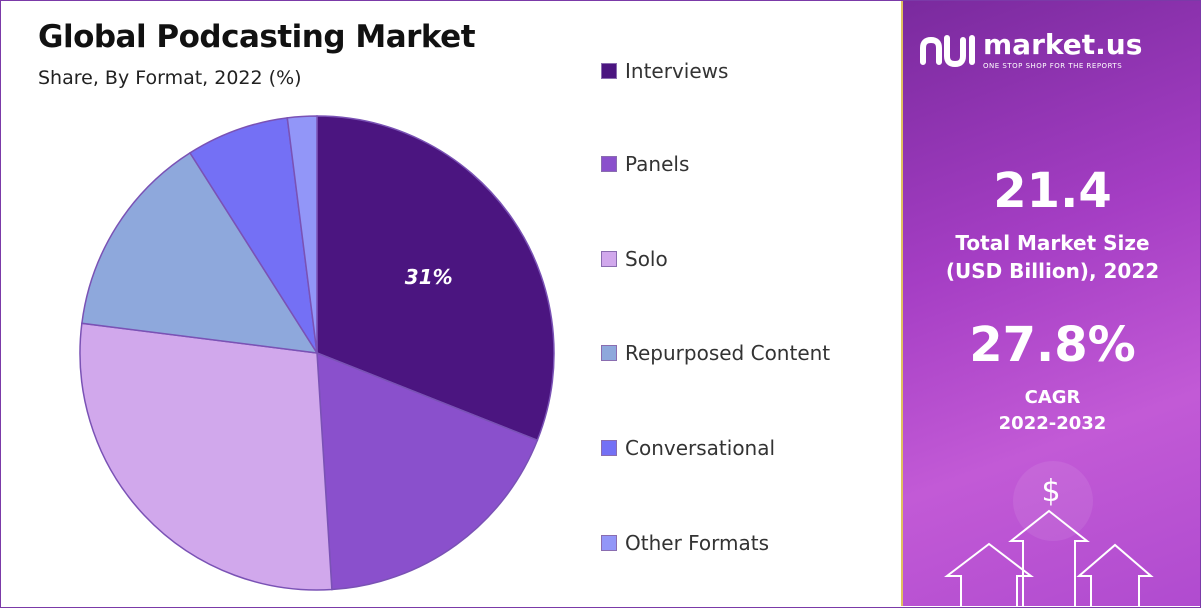 This screenshot has width=1201, height=608. What do you see at coordinates (1050, 491) in the screenshot?
I see `dollar-icon: $` at bounding box center [1050, 491].